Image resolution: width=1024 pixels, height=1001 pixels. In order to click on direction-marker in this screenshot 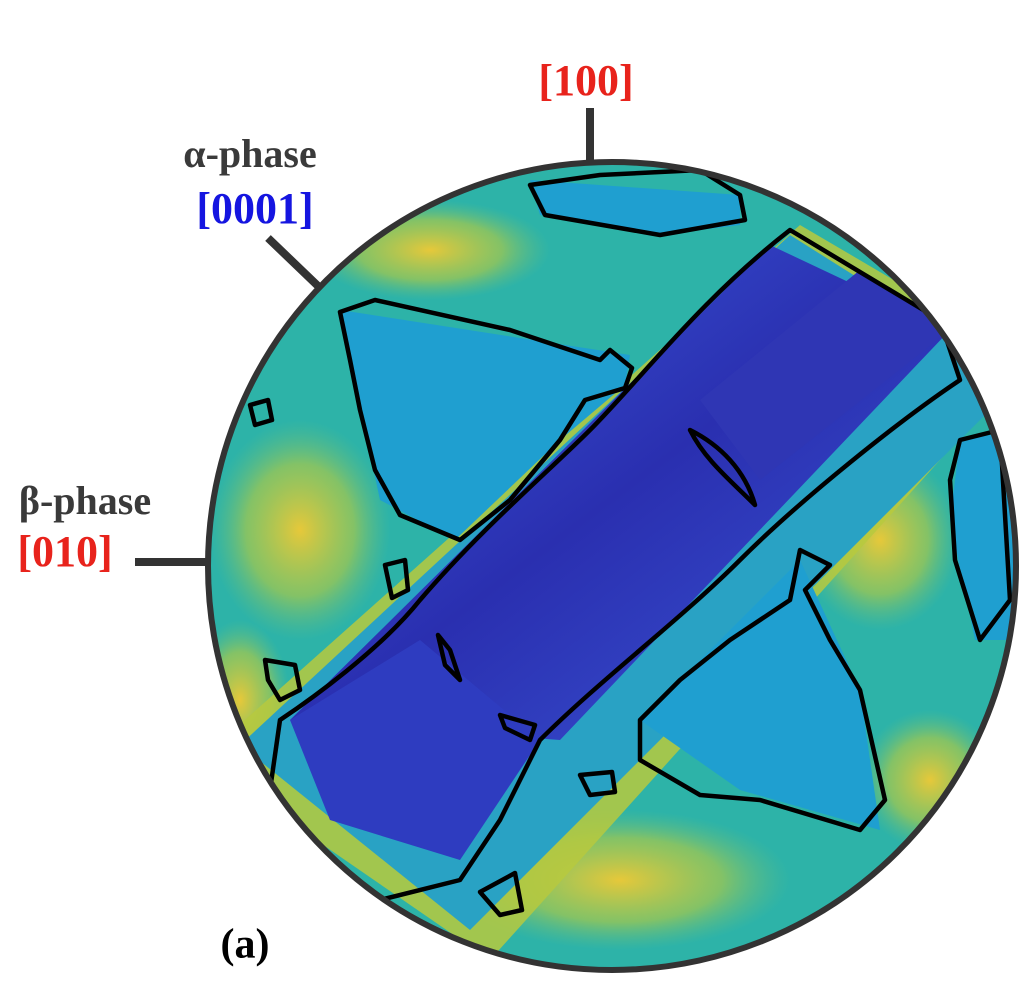, I will do `click(293, 262)`.